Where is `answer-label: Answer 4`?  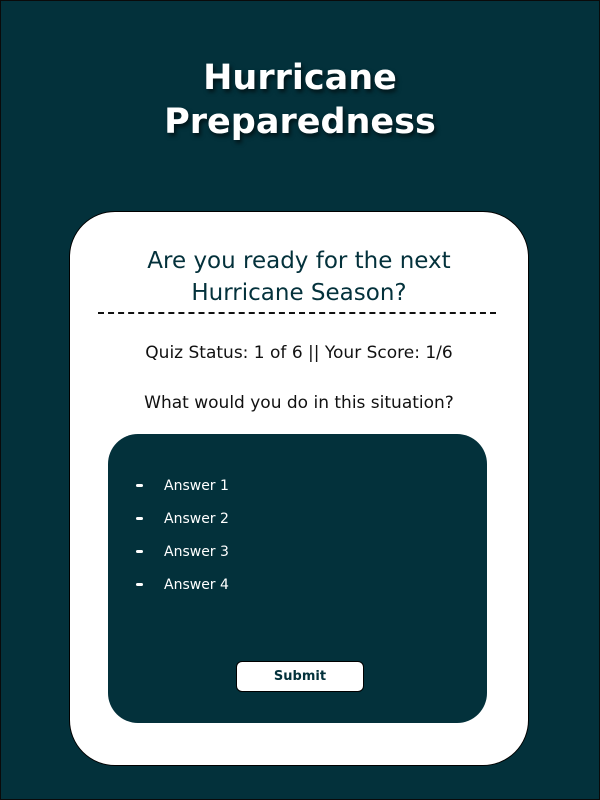 answer-label: Answer 4 is located at coordinates (196, 584).